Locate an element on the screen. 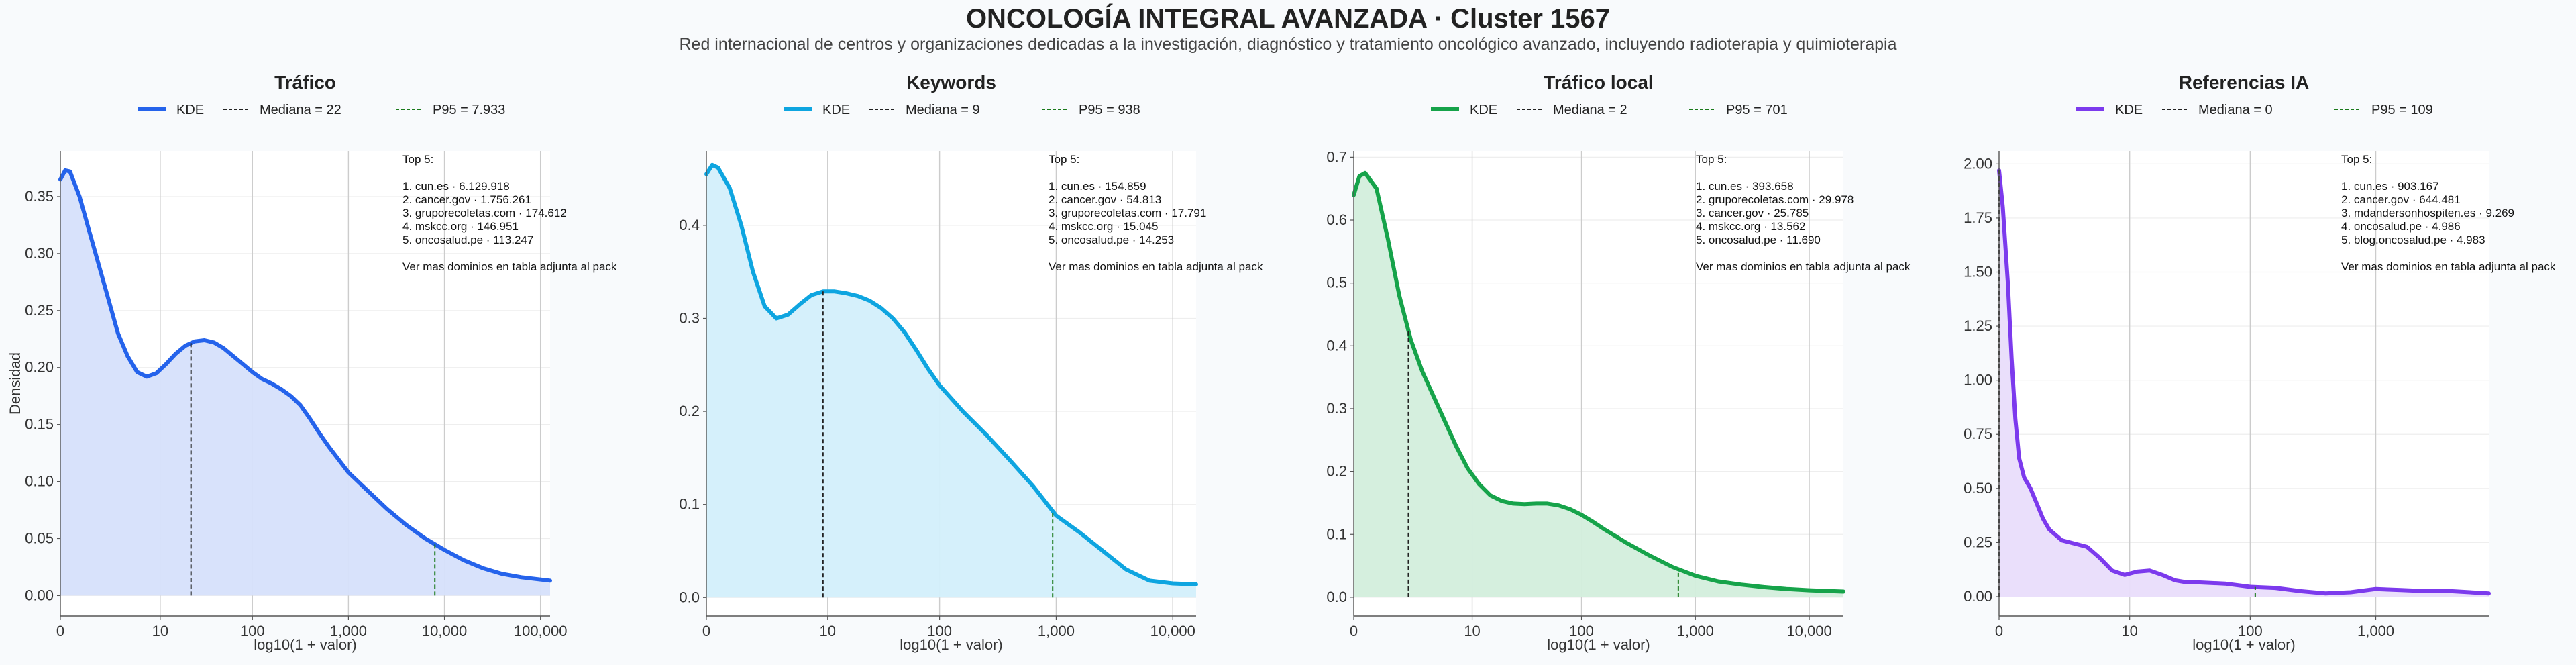 The height and width of the screenshot is (665, 2576). legend-p95-label: P95 = 109 is located at coordinates (2402, 110).